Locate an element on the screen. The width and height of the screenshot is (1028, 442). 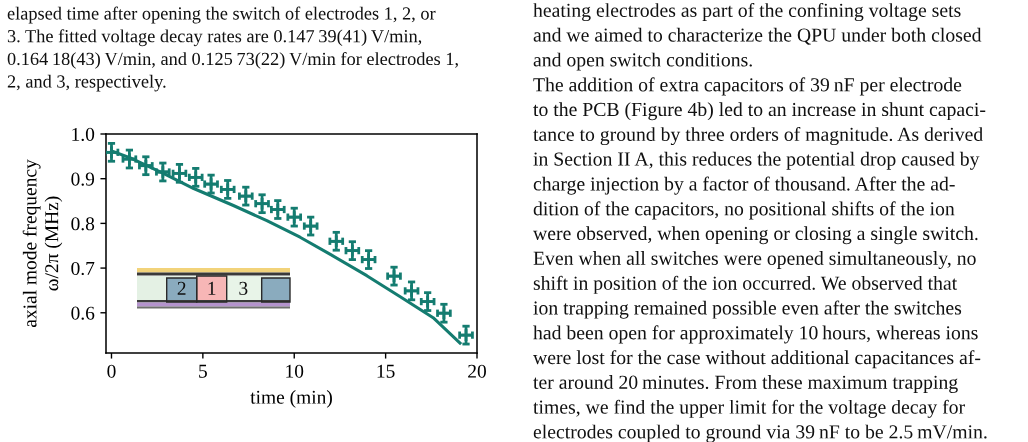
text: electrodes coupled to ground via 39 nF to be 2.5 mV/min. is located at coordinates (760, 433).